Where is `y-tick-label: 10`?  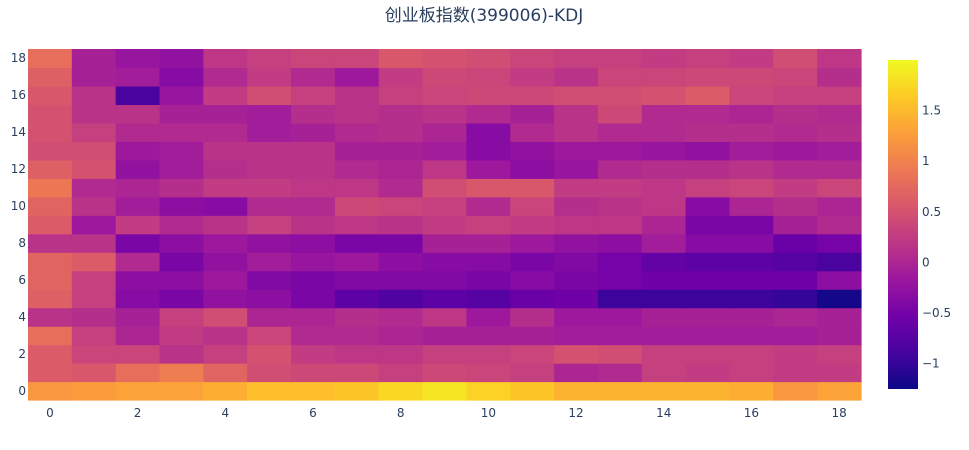 y-tick-label: 10 is located at coordinates (18, 206).